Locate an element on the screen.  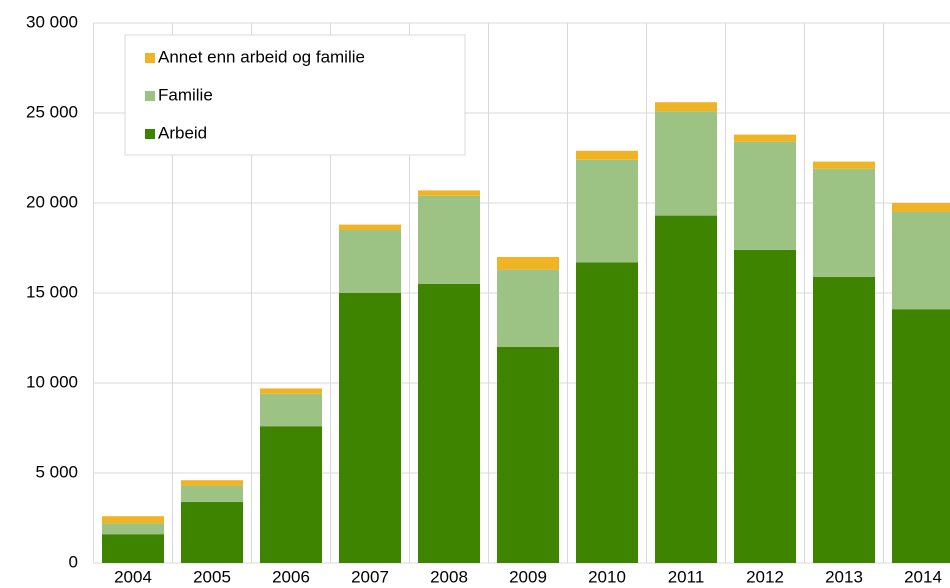
legend-box is located at coordinates (295, 95).